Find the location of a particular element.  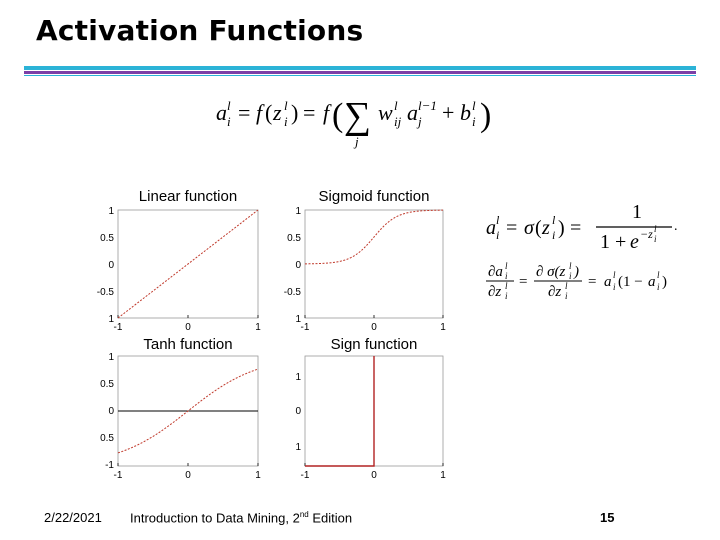

footer-superscript: nd is located at coordinates (304, 514).